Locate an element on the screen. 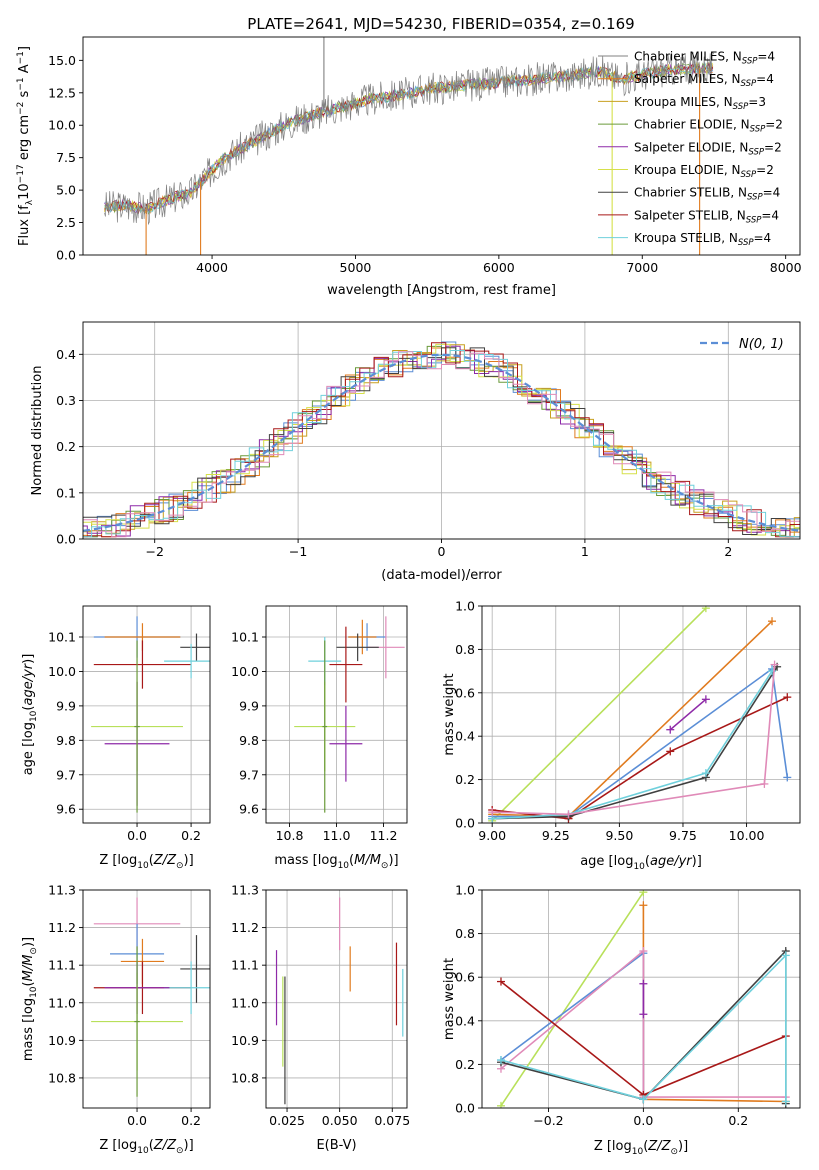  residuals-plot-area is located at coordinates (441, 439).